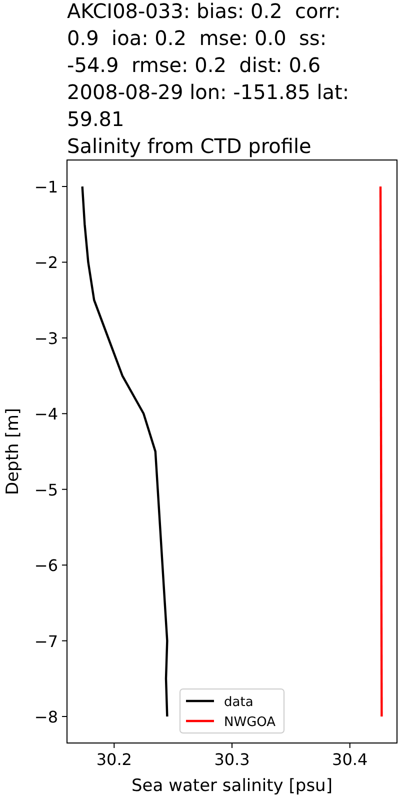  I want to click on x-axis-title: Sea water salinity [psu], so click(232, 786).